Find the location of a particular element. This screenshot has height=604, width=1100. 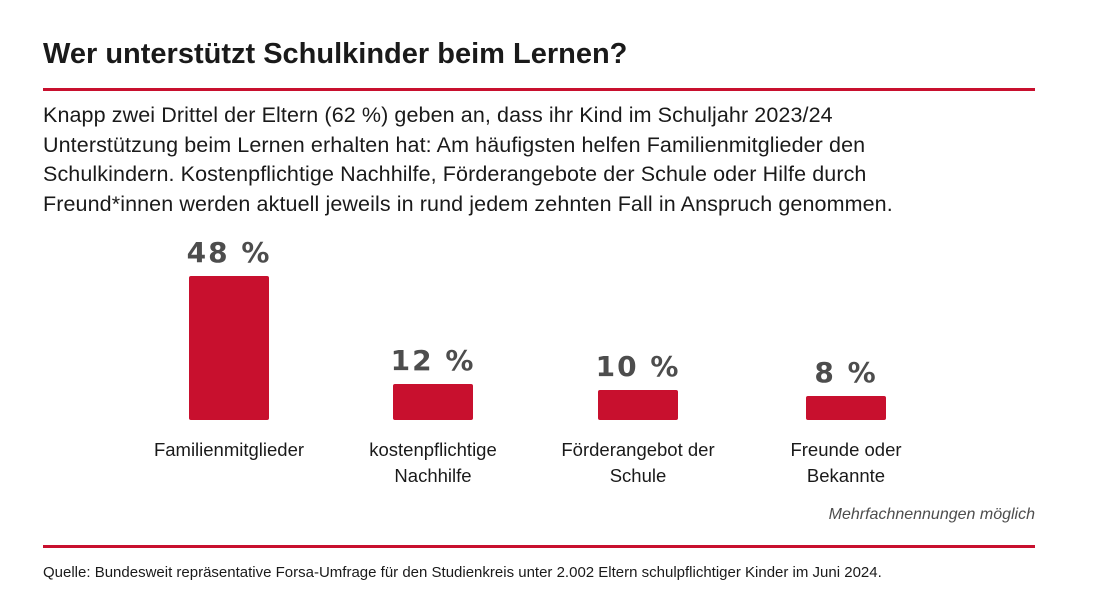

category-label: Nachhilfe is located at coordinates (432, 475).